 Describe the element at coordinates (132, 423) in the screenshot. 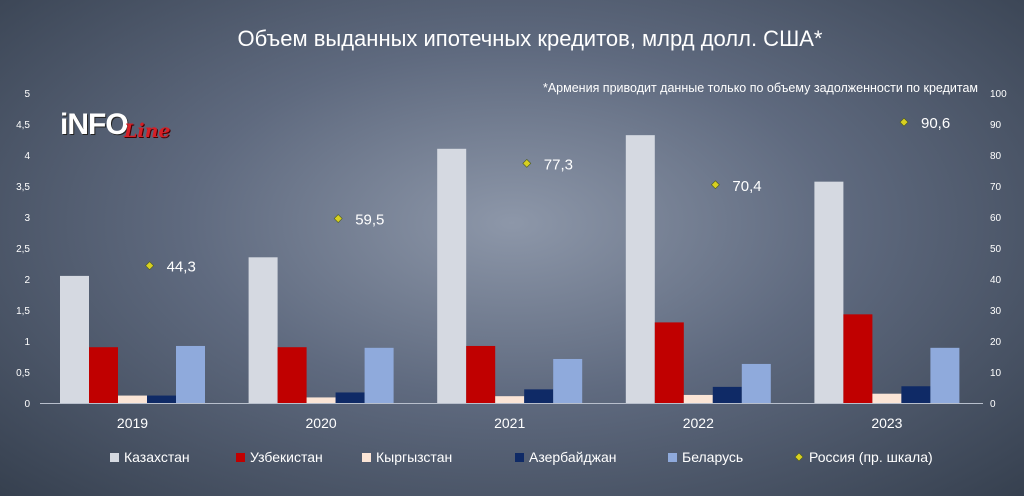

I see `x-tick-label: 2019` at that location.